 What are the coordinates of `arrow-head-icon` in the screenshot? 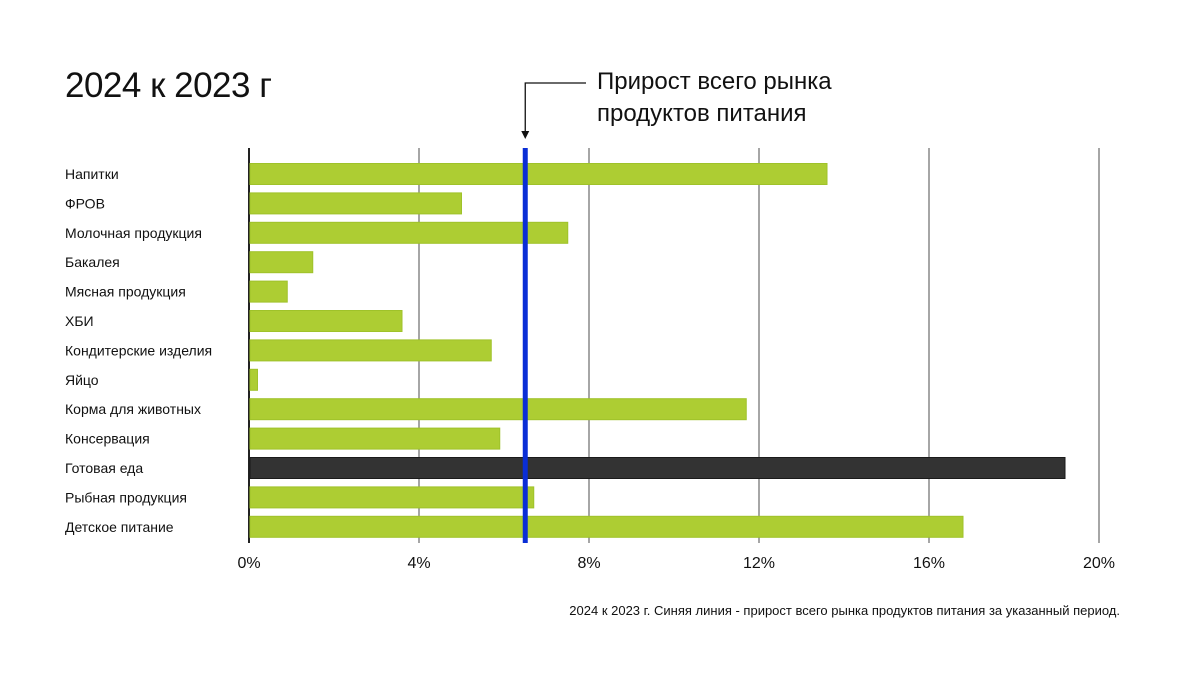 It's located at (525, 135).